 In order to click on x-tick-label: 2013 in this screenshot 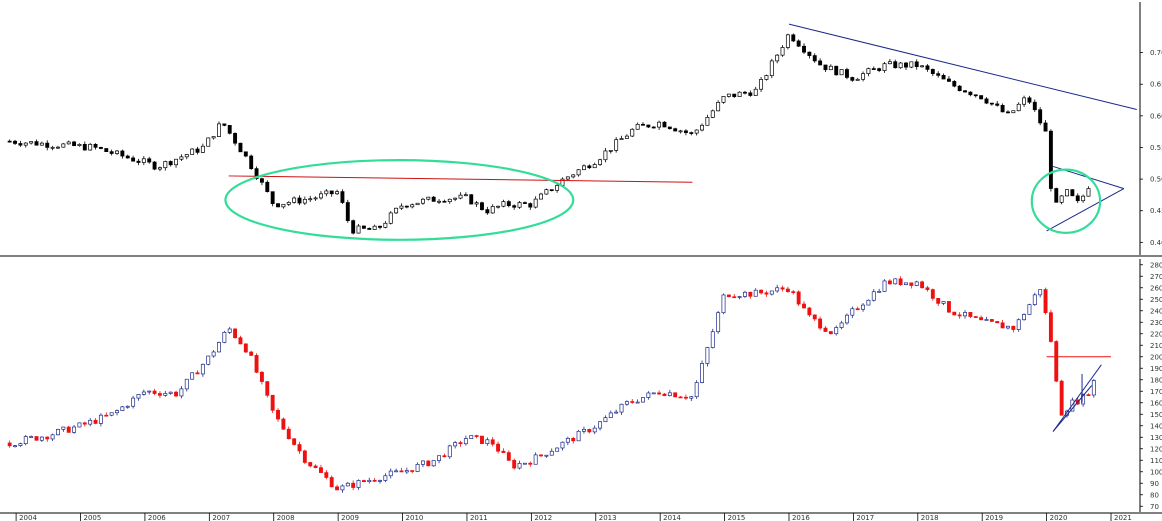, I will do `click(608, 517)`.